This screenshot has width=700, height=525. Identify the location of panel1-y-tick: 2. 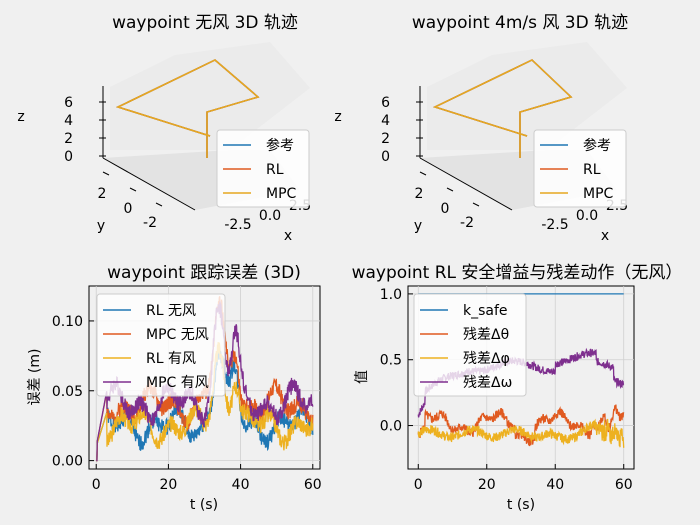
(102, 194).